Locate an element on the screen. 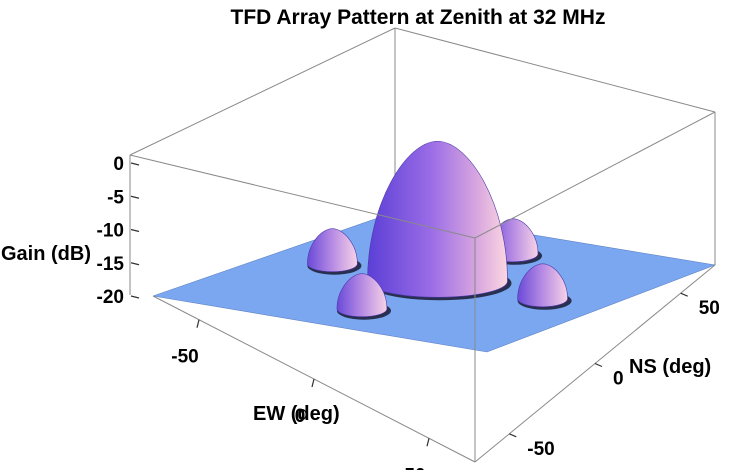 The image size is (729, 470). y-axis-ticks: -50 0 50 is located at coordinates (614, 376).